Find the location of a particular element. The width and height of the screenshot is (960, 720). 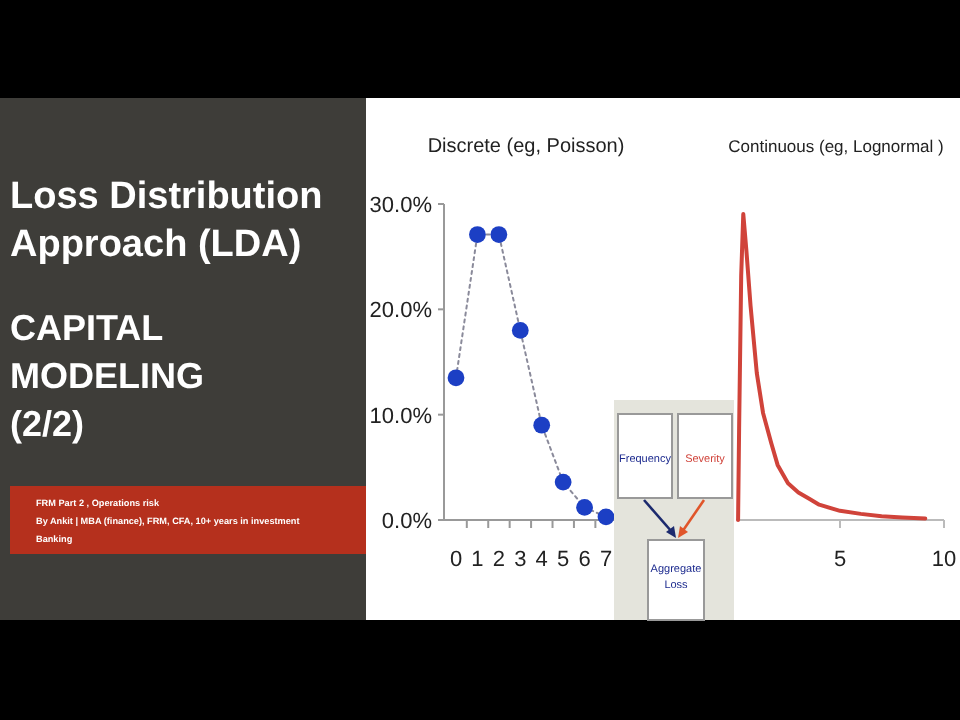

y-tick-label: 0.0% is located at coordinates (407, 522).